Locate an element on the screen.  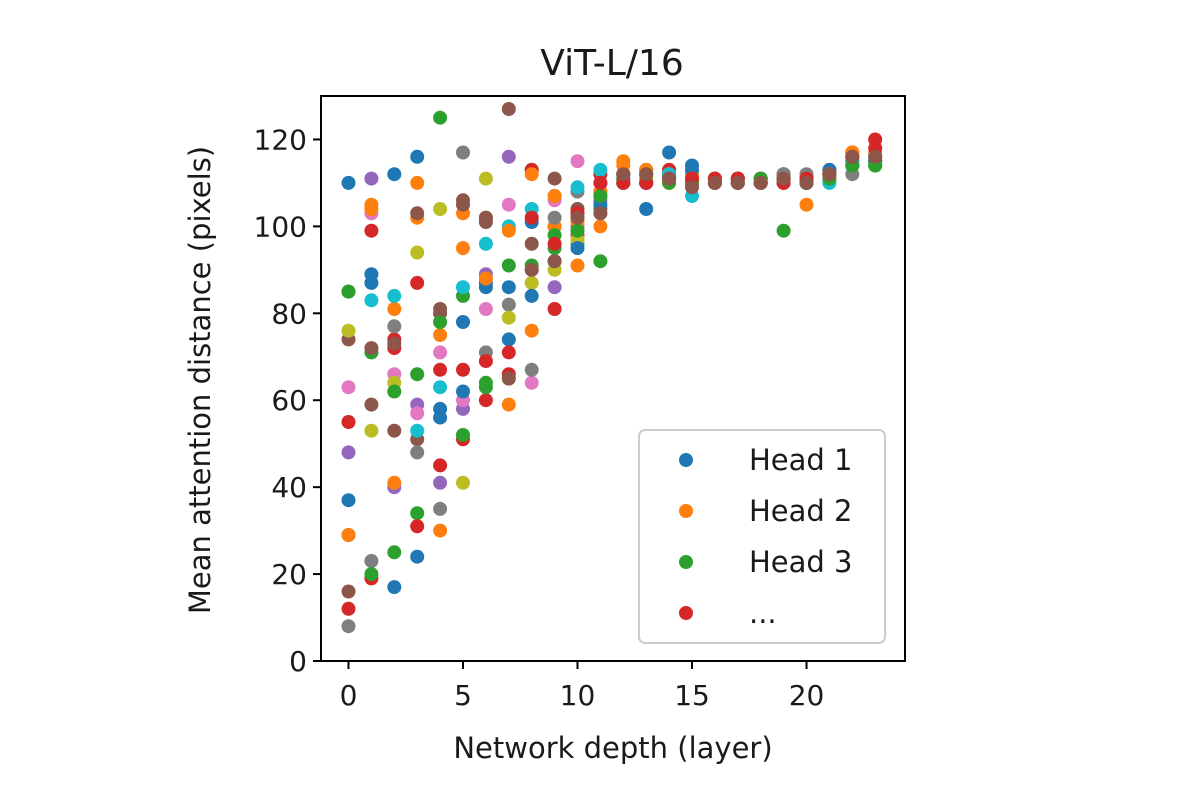
y-tick-label: 100 is located at coordinates (280, 226).